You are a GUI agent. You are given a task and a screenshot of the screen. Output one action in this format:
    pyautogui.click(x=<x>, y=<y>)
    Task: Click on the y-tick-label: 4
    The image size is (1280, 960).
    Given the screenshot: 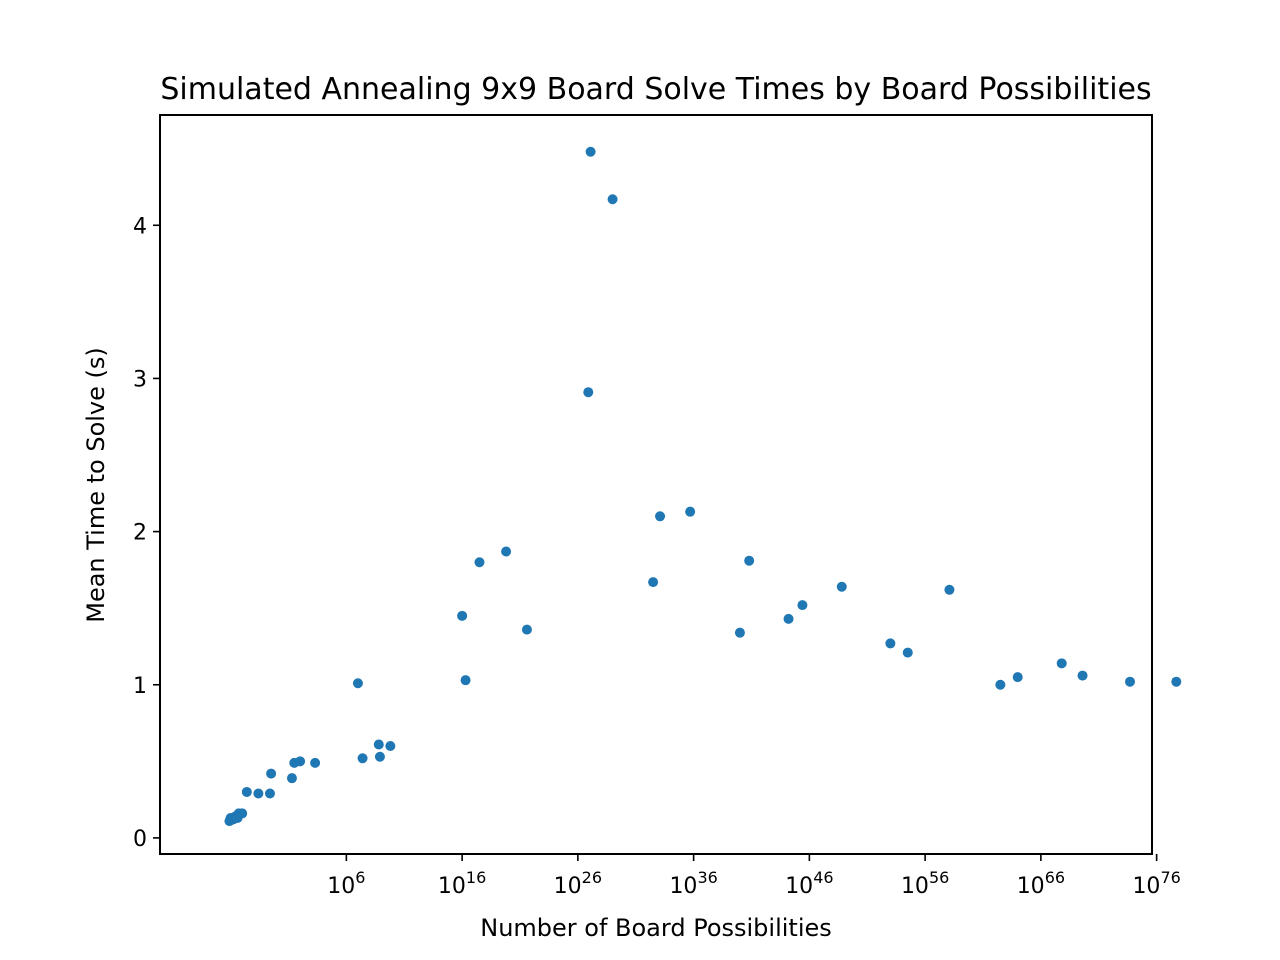 What is the action you would take?
    pyautogui.click(x=140, y=226)
    